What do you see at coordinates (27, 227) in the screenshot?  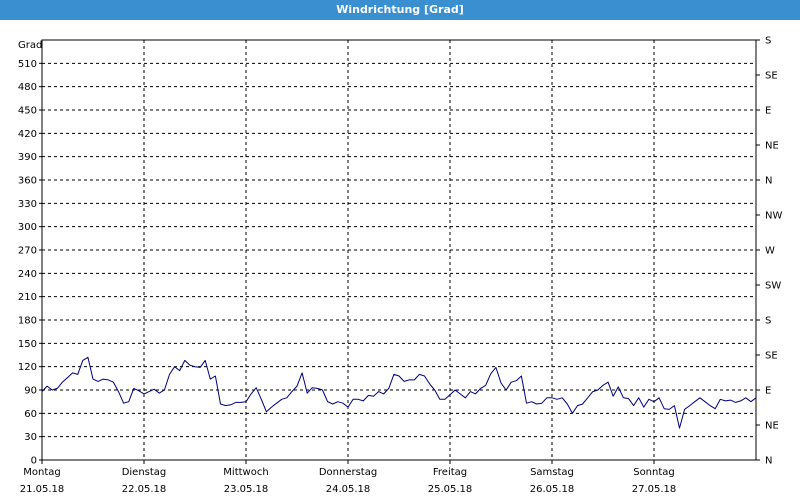 I see `y-tick-label: 300` at bounding box center [27, 227].